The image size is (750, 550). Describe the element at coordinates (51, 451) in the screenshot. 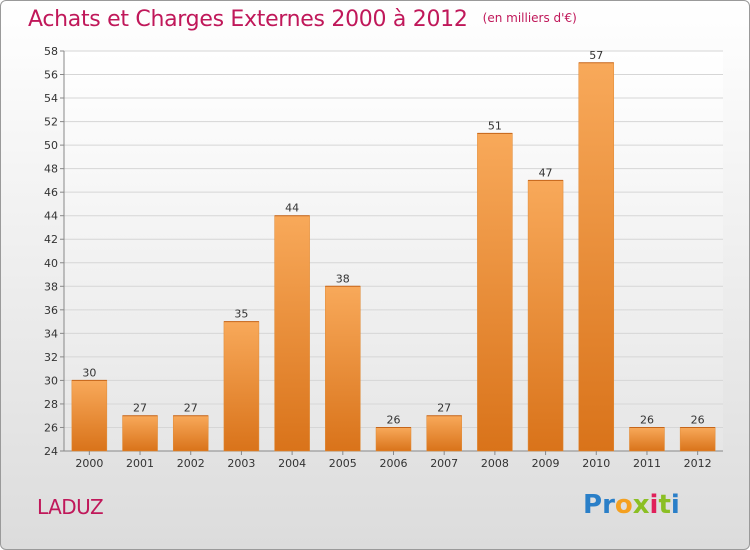

I see `y-tick-label: 24` at that location.